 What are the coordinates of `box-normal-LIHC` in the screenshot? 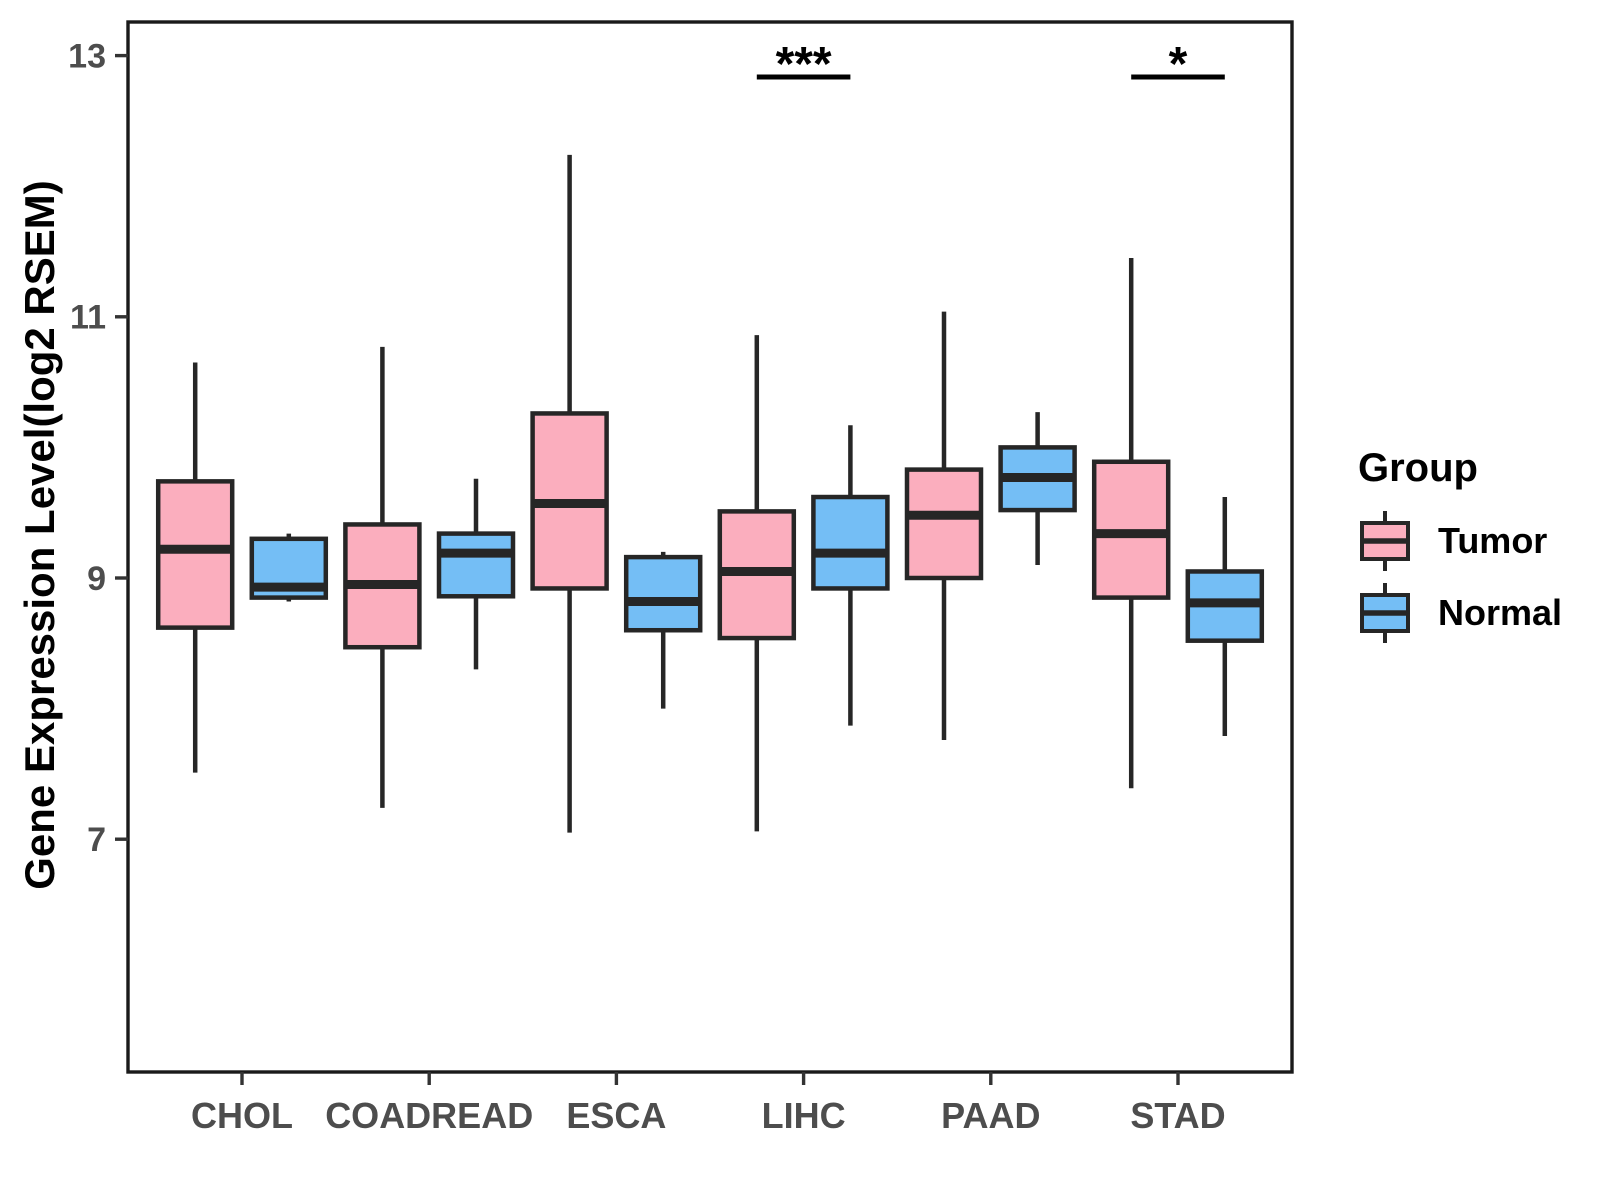 It's located at (850, 542).